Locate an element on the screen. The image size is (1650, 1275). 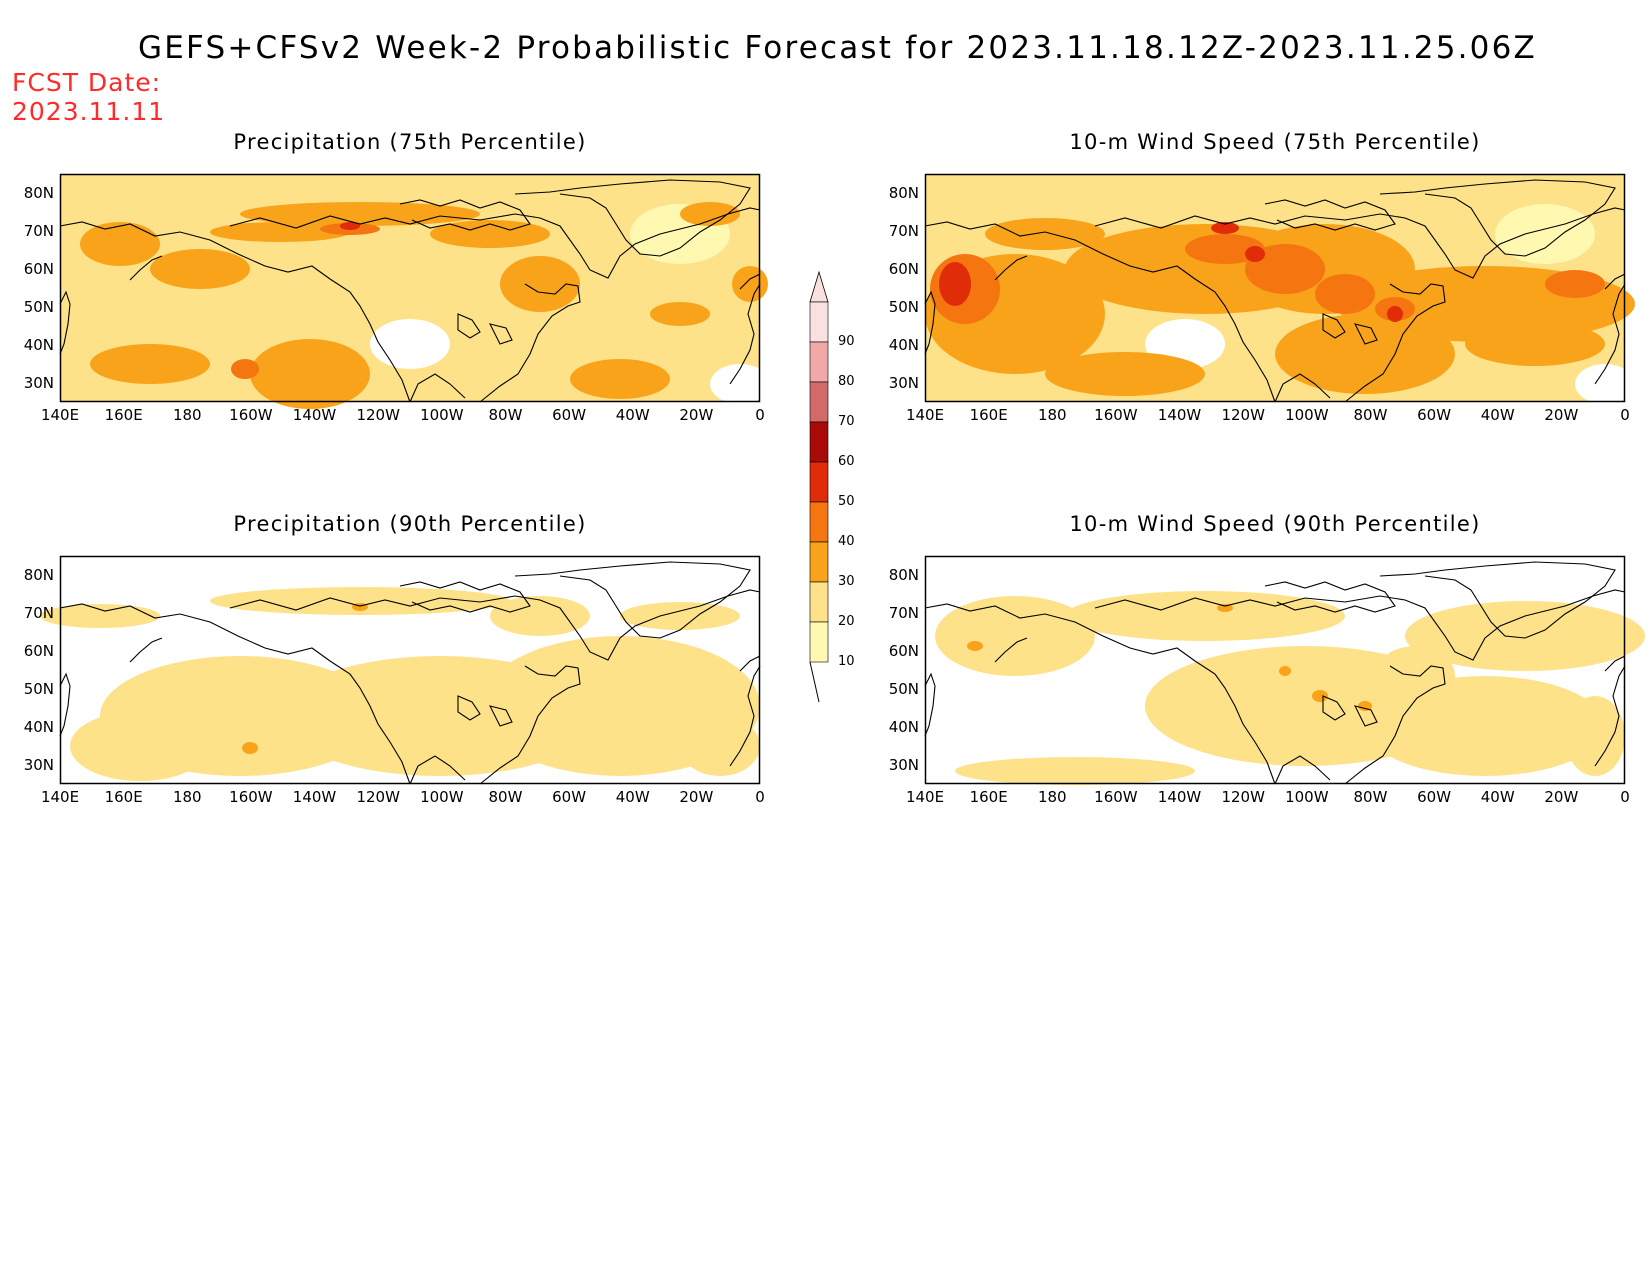
forecast-date: FCST Date: 2023.11.11 is located at coordinates (88, 97).